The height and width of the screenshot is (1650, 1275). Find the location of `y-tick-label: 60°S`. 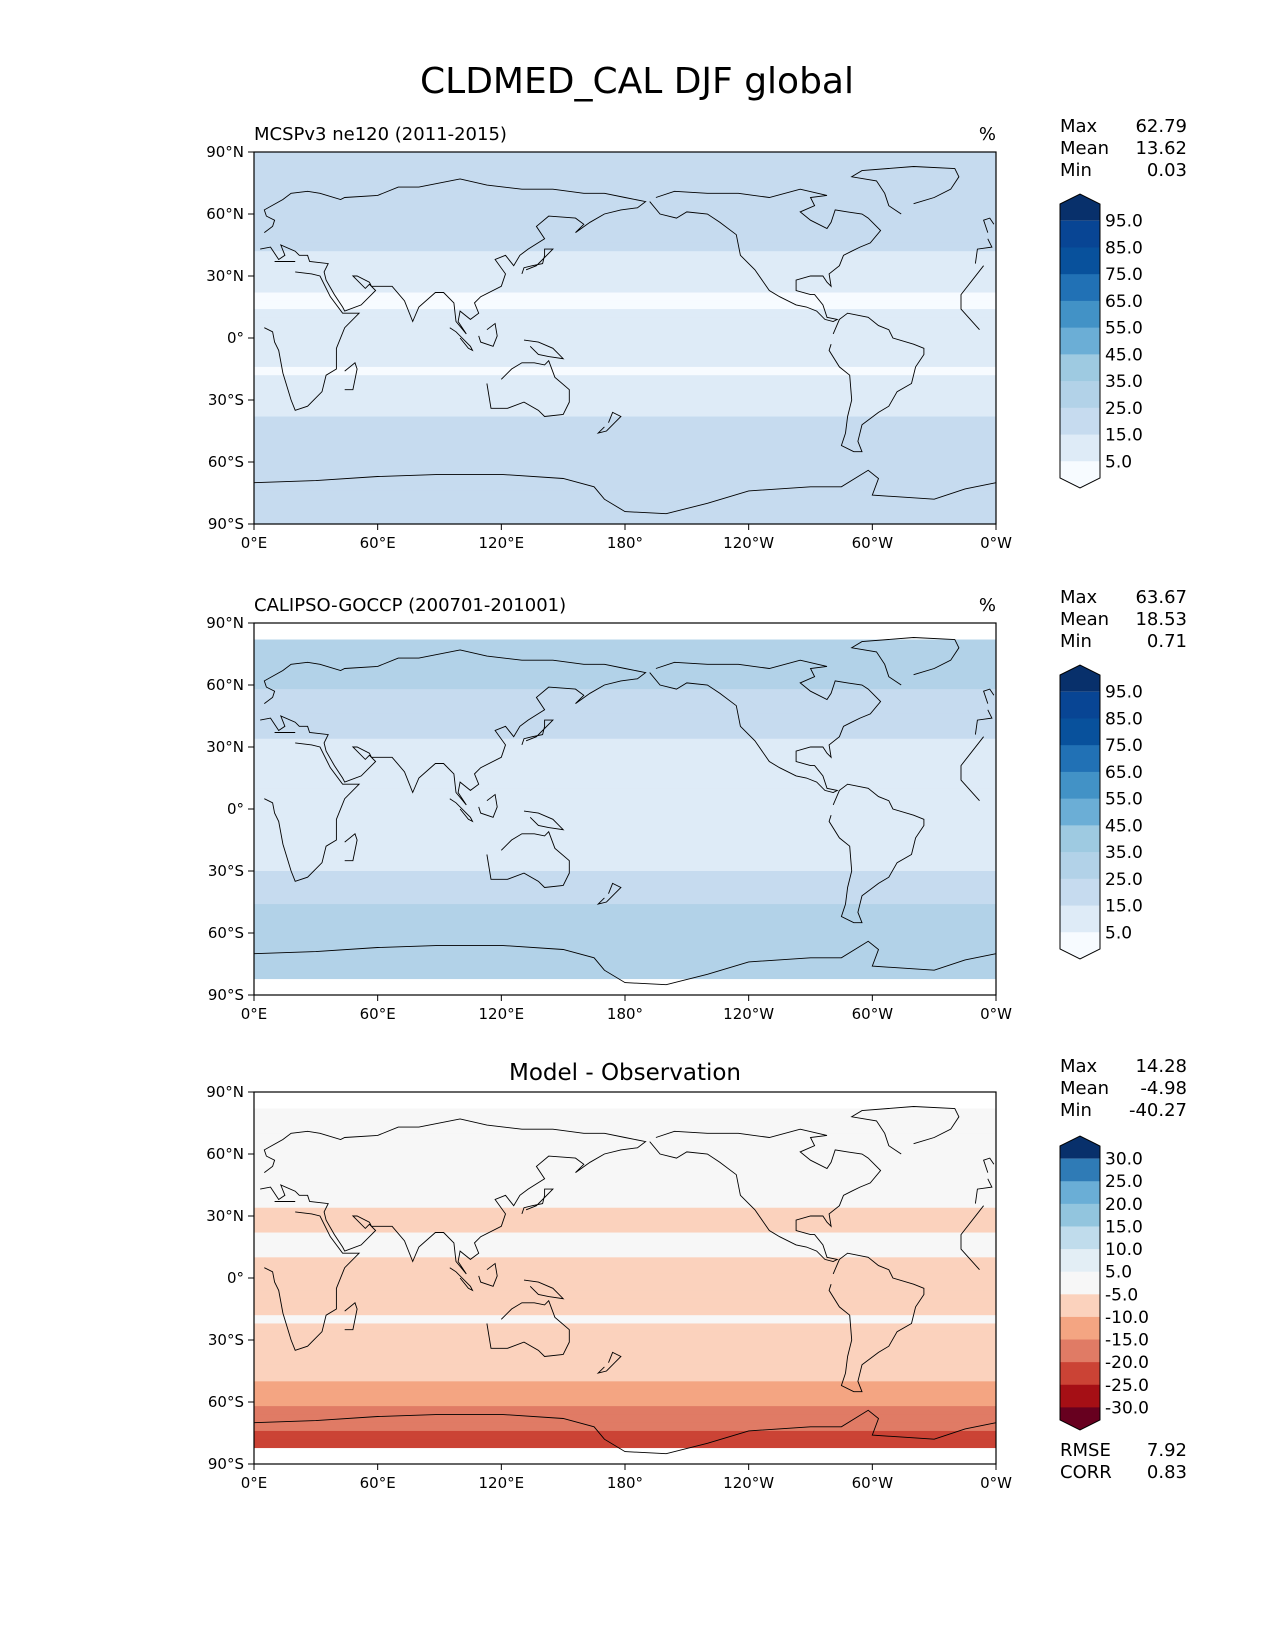

y-tick-label: 60°S is located at coordinates (226, 462).